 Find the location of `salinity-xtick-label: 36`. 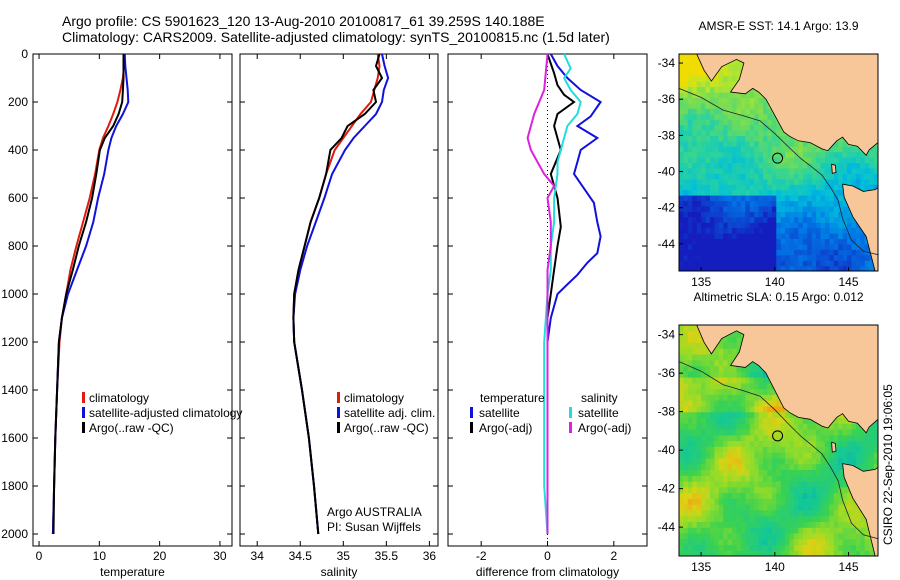

salinity-xtick-label: 36 is located at coordinates (430, 556).